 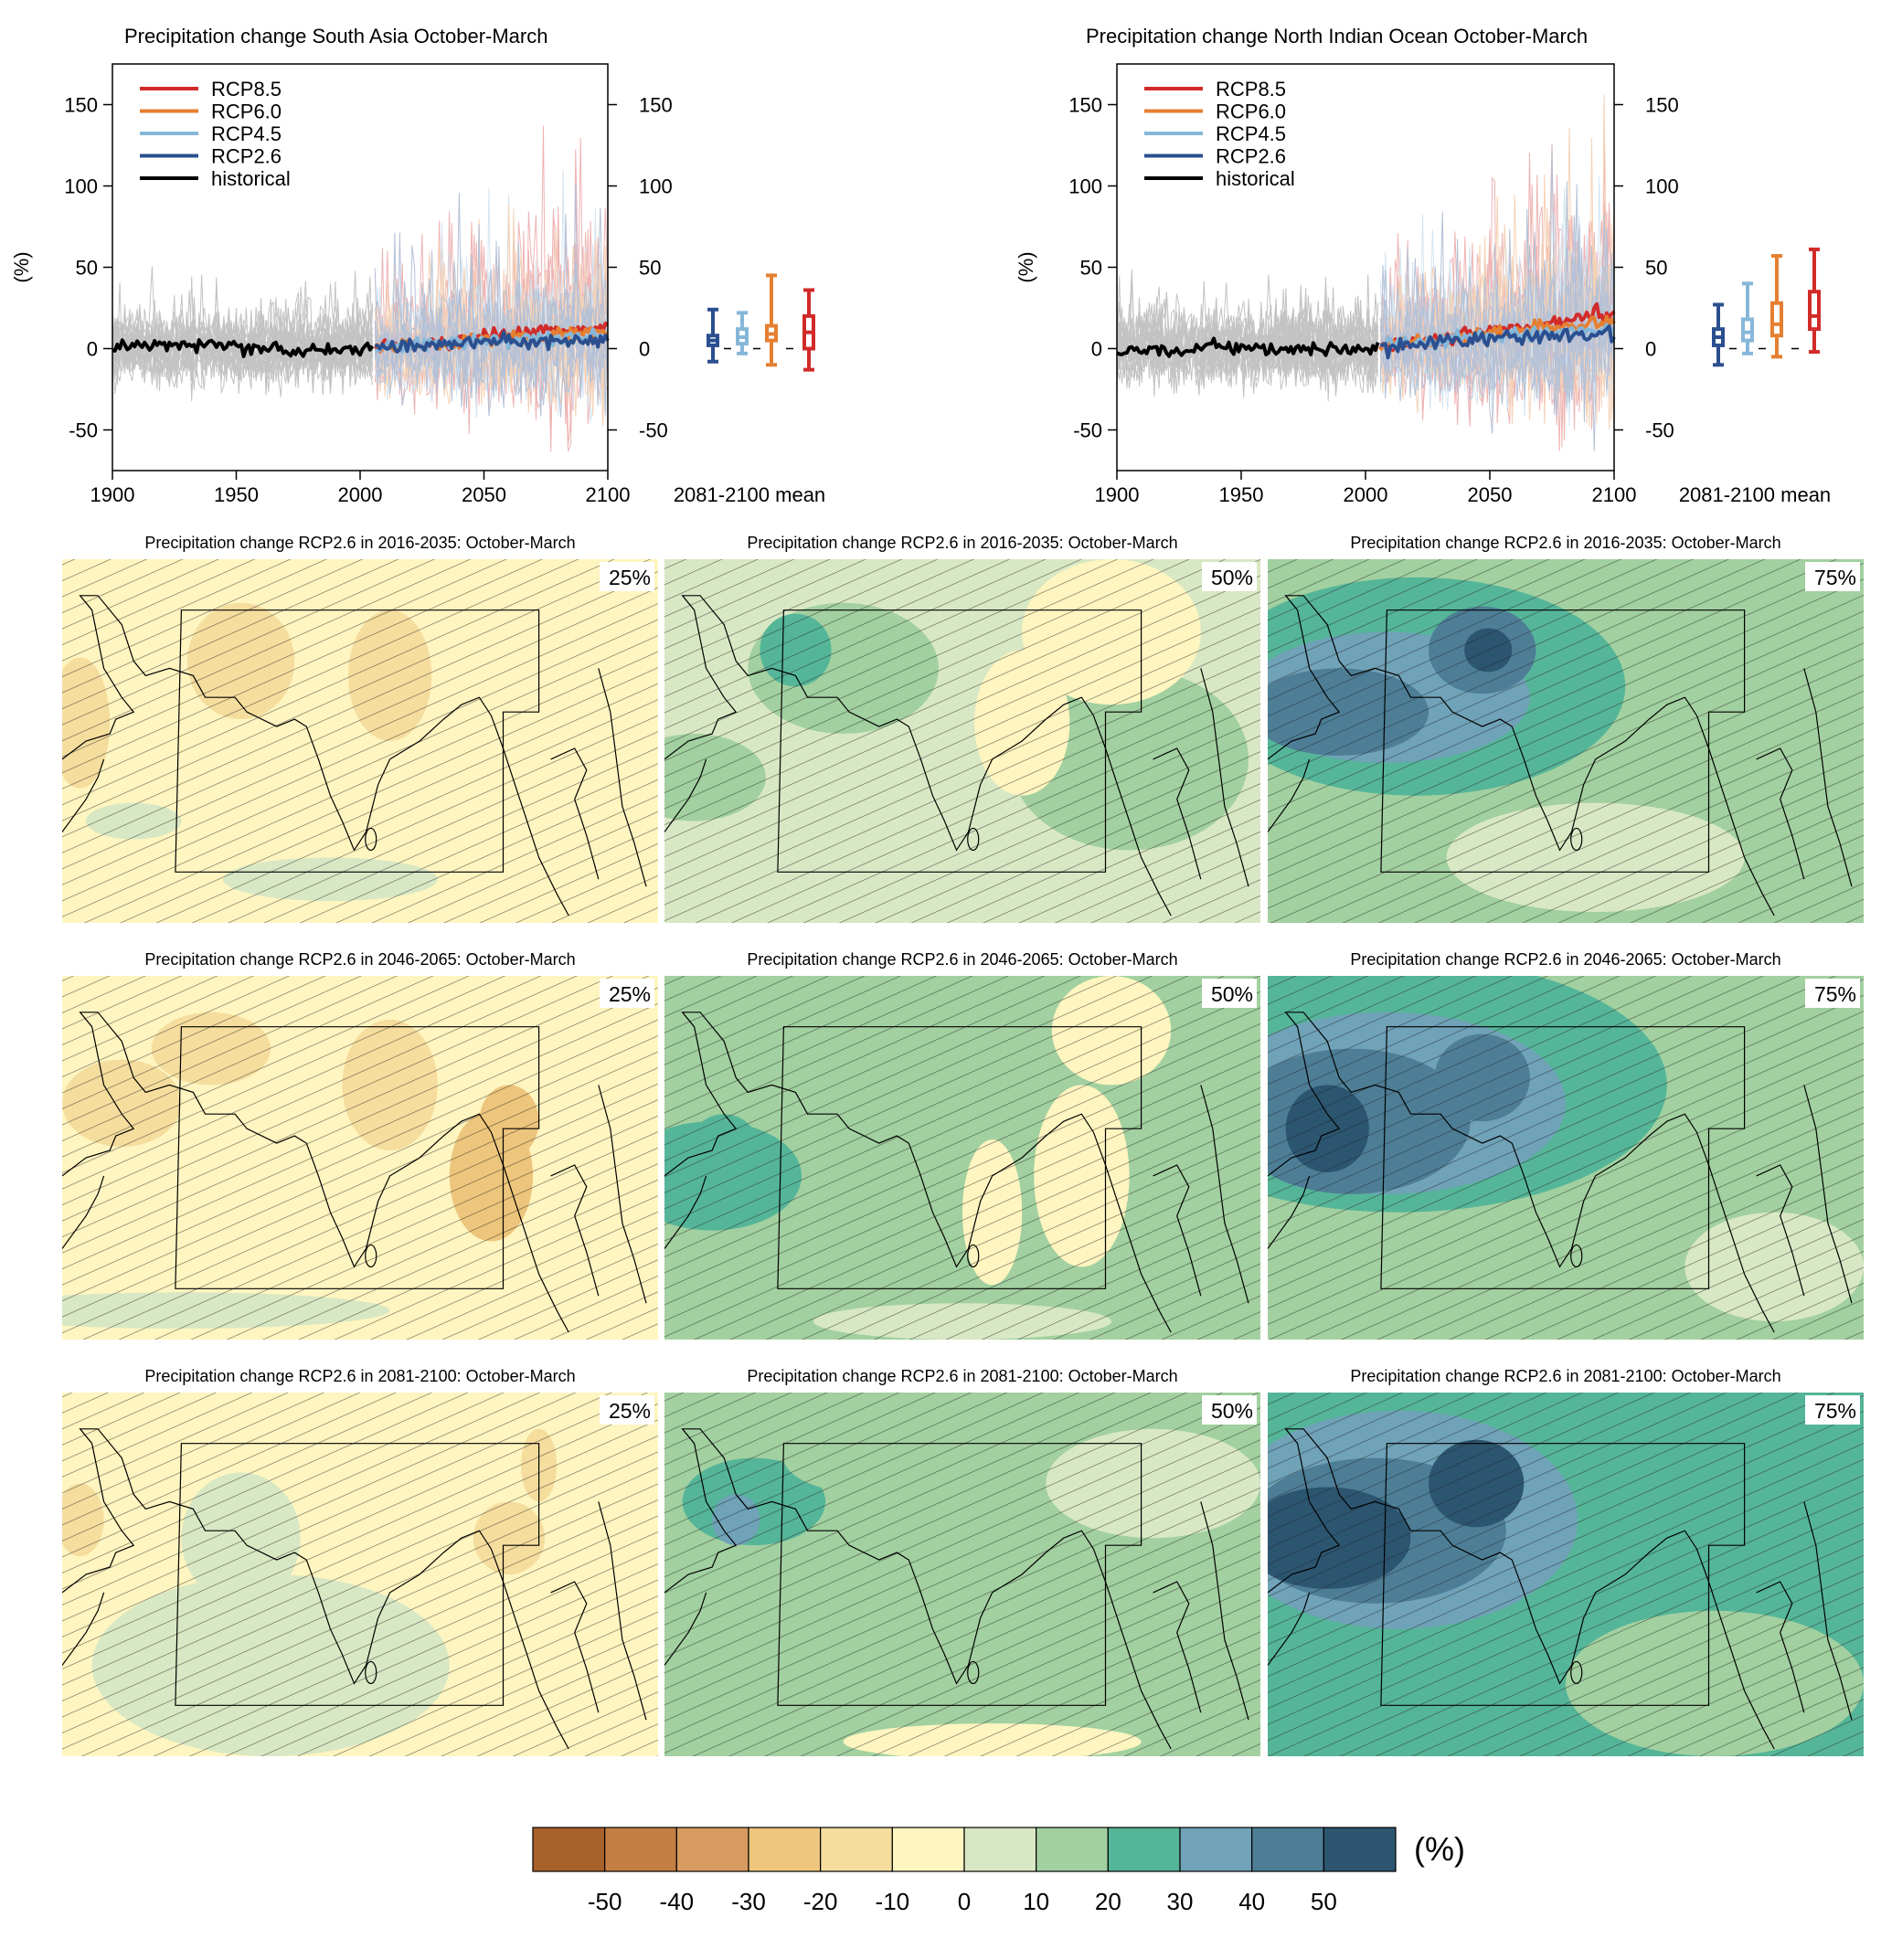 I want to click on y-tick-label-left: 0, so click(x=92, y=350).